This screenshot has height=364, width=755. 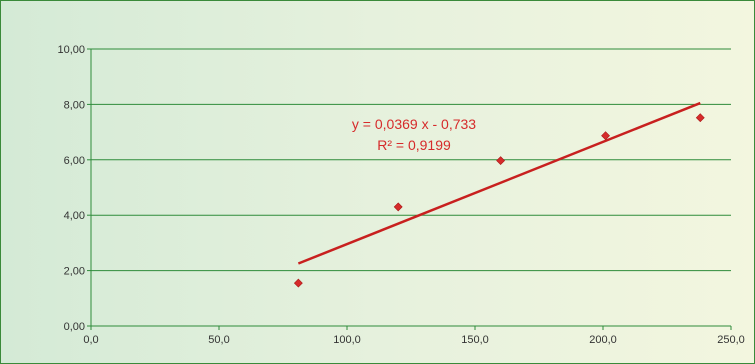 I want to click on y-tick-label: 4,00, so click(x=74, y=216).